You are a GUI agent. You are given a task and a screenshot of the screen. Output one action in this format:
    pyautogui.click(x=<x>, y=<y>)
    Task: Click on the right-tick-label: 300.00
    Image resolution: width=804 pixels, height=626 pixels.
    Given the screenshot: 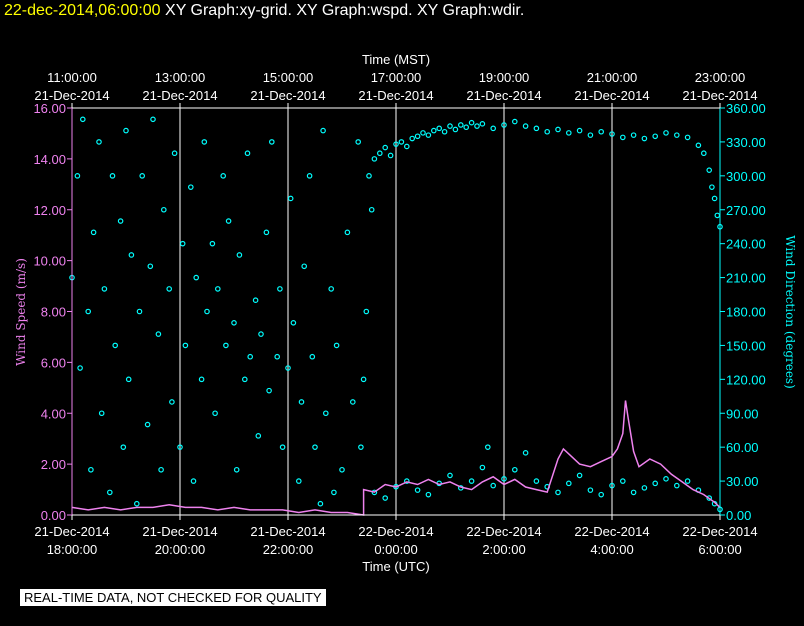 What is the action you would take?
    pyautogui.click(x=746, y=176)
    